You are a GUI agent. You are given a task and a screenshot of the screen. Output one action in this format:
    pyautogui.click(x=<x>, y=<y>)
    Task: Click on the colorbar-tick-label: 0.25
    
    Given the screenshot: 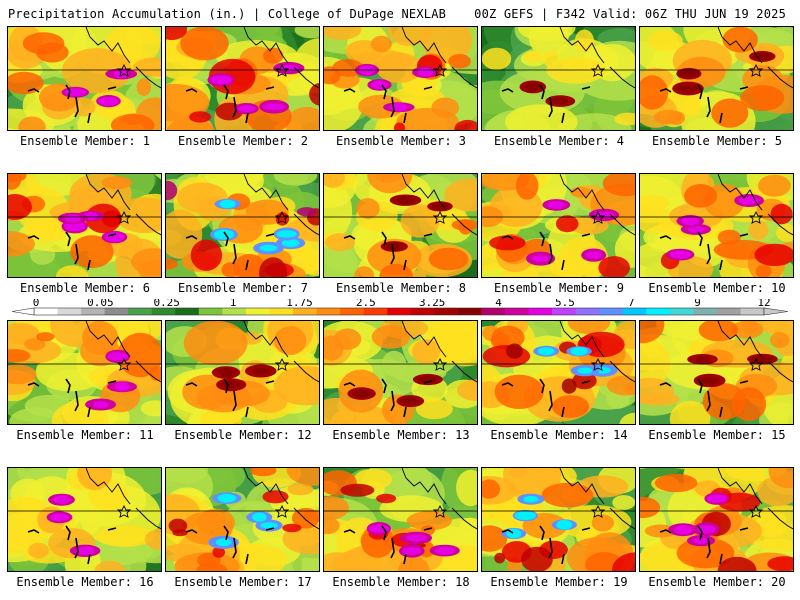 What is the action you would take?
    pyautogui.click(x=166, y=304)
    